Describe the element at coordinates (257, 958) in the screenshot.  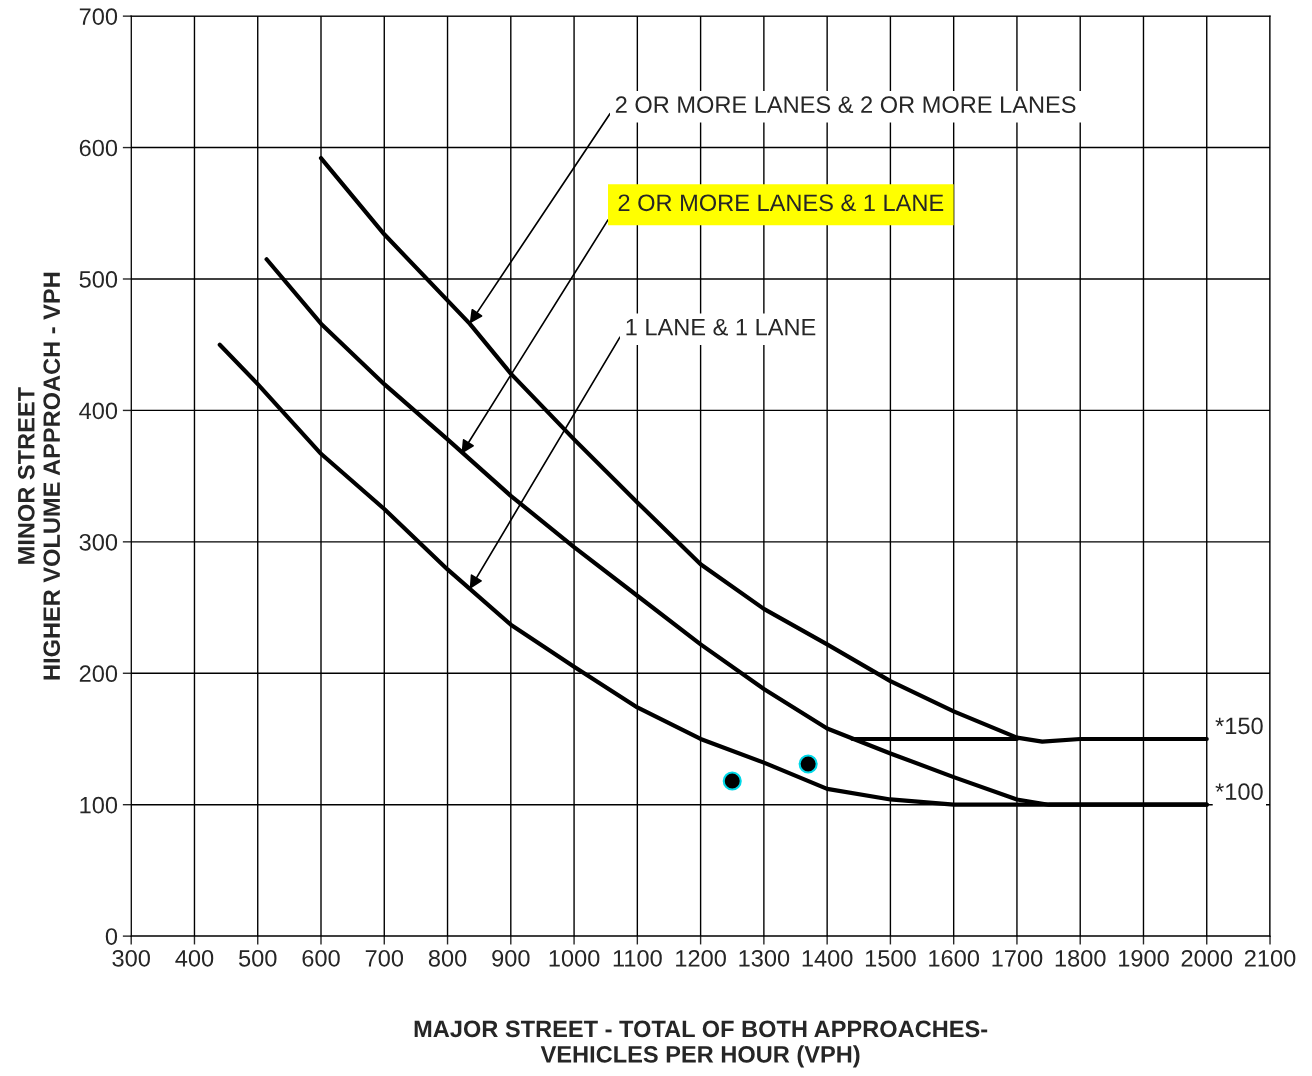
I see `x-tick-label: 500` at that location.